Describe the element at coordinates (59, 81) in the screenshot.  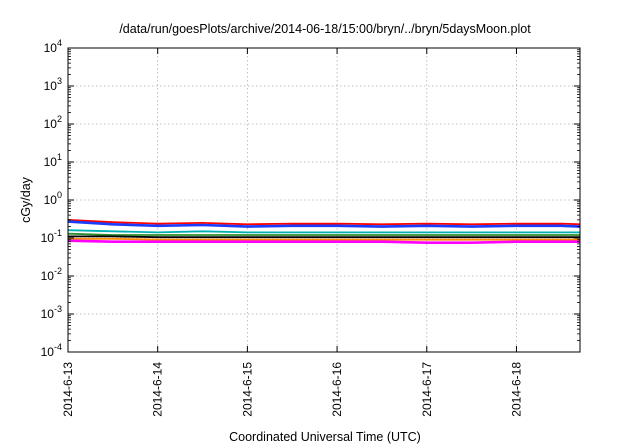
I see `y-tick-exponent: 3` at that location.